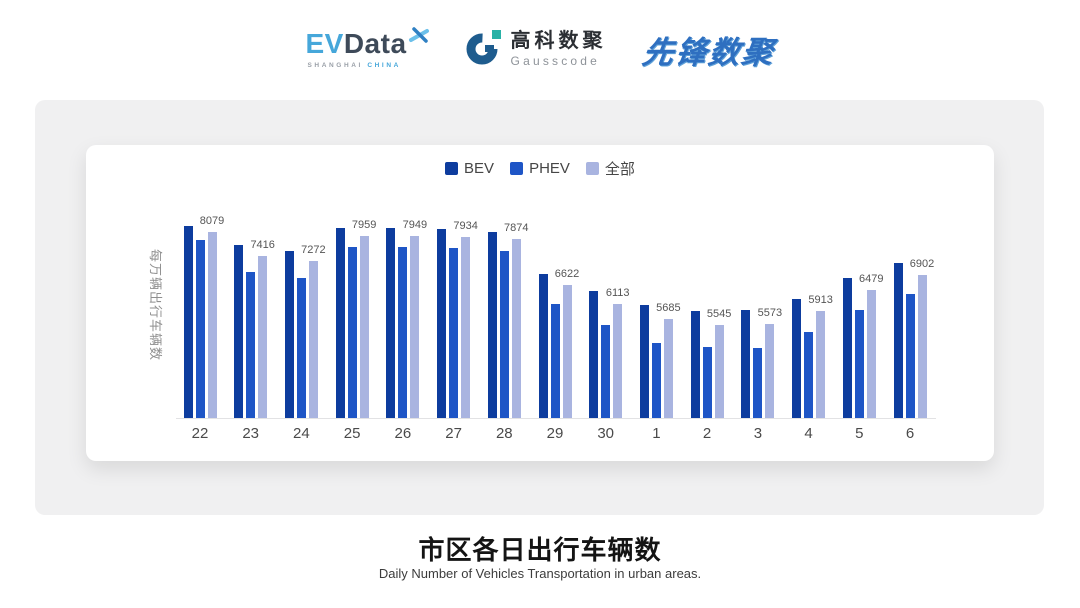 This screenshot has width=1080, height=608. Describe the element at coordinates (453, 433) in the screenshot. I see `x-tick-label: 27` at that location.